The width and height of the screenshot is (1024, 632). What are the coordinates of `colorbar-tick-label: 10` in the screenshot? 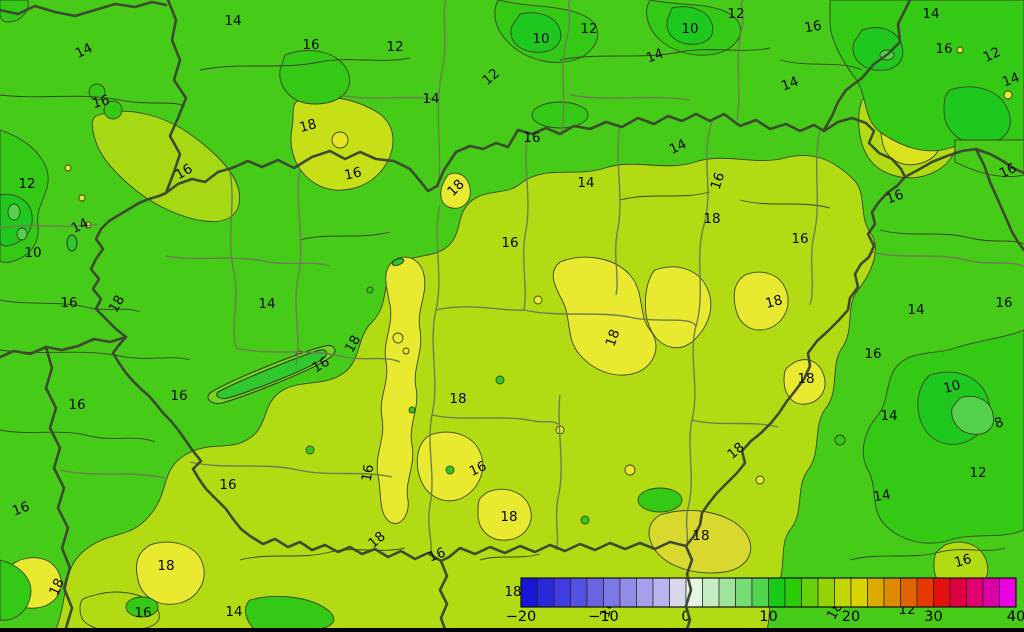 It's located at (768, 617).